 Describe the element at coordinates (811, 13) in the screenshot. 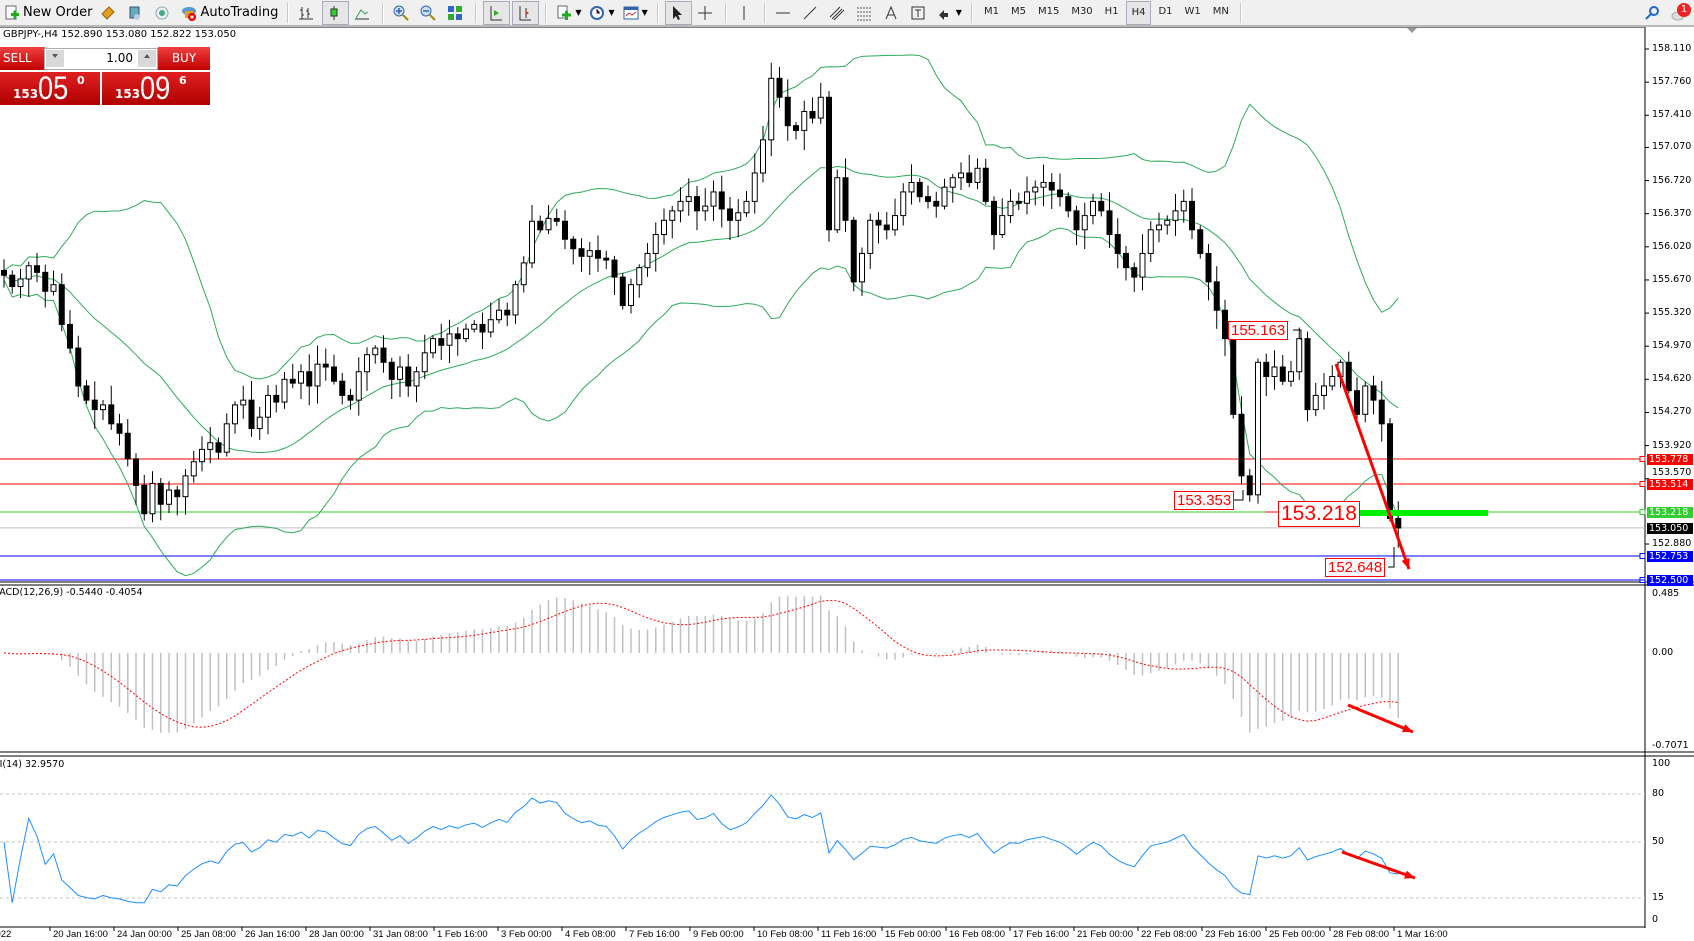

I see `trendline-button` at that location.